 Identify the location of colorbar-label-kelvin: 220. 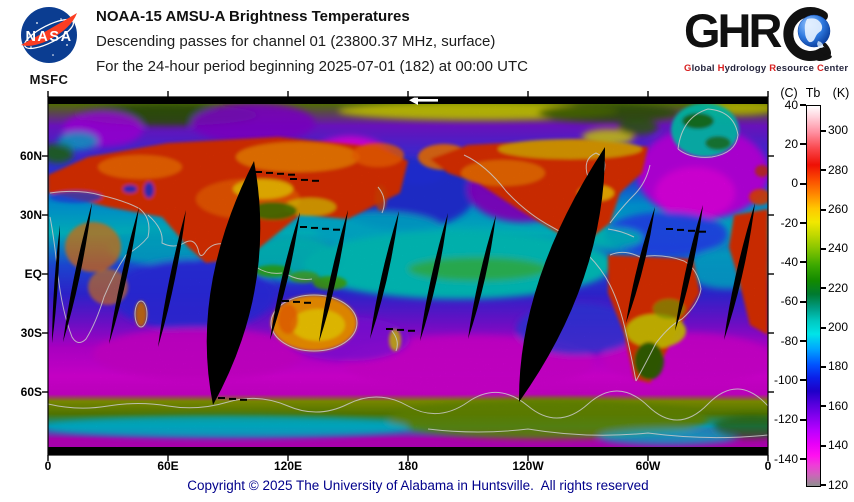
(838, 287).